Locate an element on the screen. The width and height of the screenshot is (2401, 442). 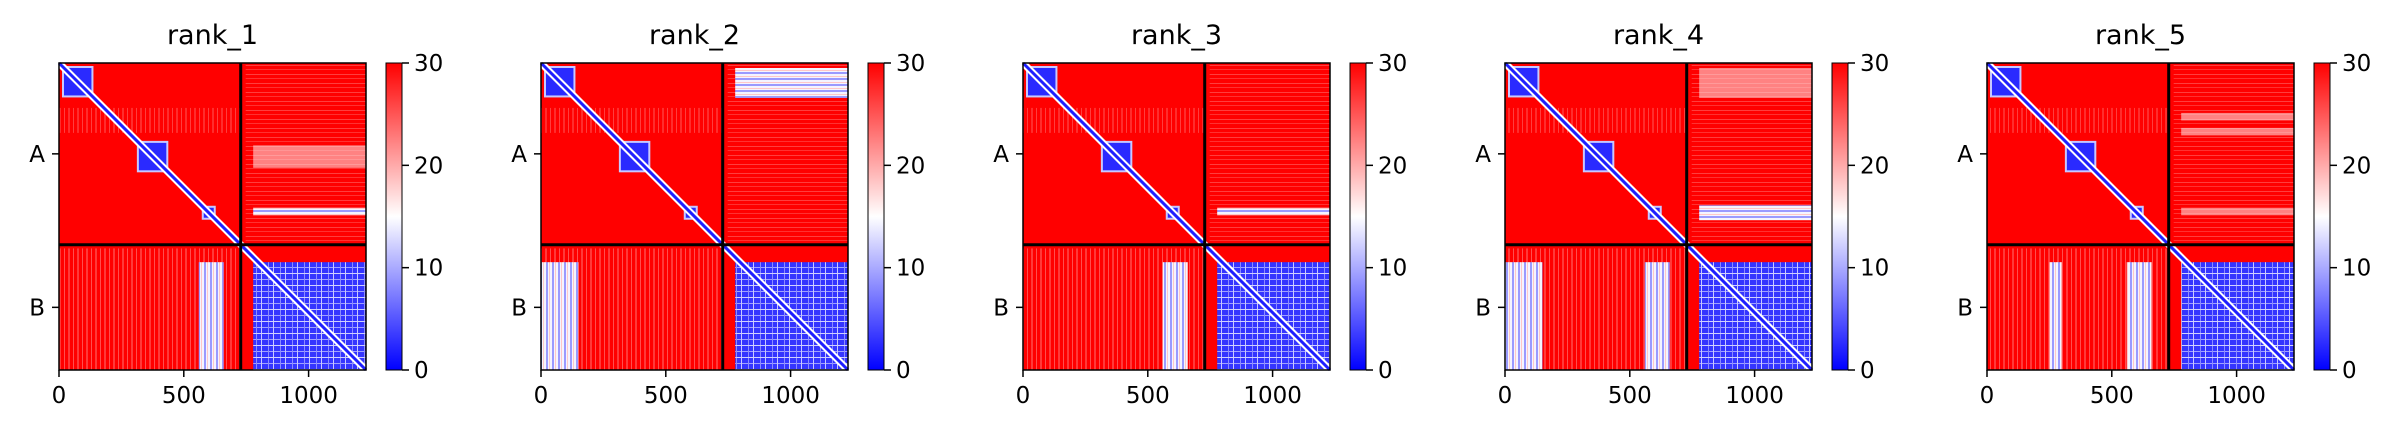
panel-title: rank_4 is located at coordinates (1658, 35).